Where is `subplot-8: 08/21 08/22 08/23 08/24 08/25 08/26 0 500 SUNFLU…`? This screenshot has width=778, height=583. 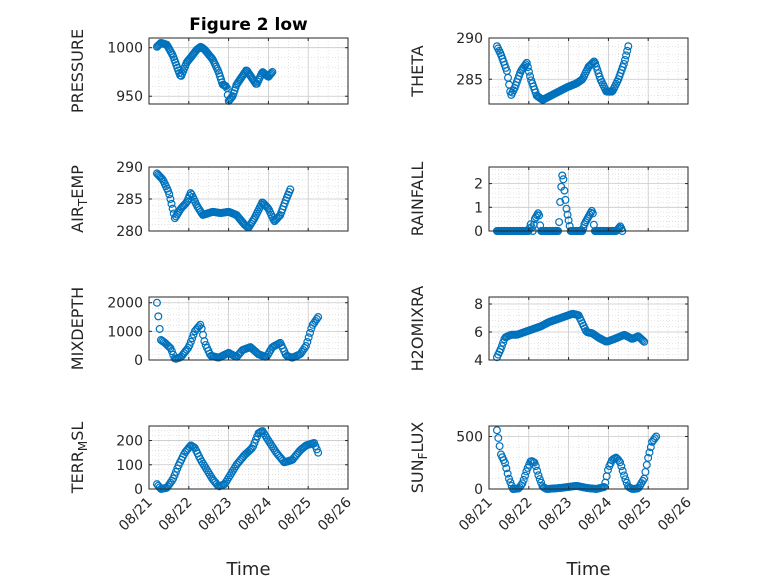
subplot-8: 08/21 08/22 08/23 08/24 08/25 08/26 0 500 SUNFLU… is located at coordinates (551, 501).